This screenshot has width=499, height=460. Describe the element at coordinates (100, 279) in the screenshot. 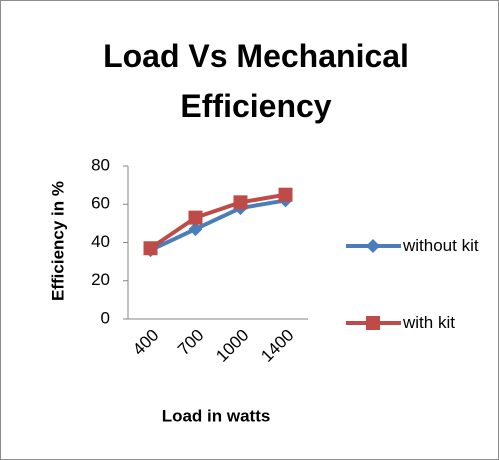

I see `y-tick-label: 20` at that location.